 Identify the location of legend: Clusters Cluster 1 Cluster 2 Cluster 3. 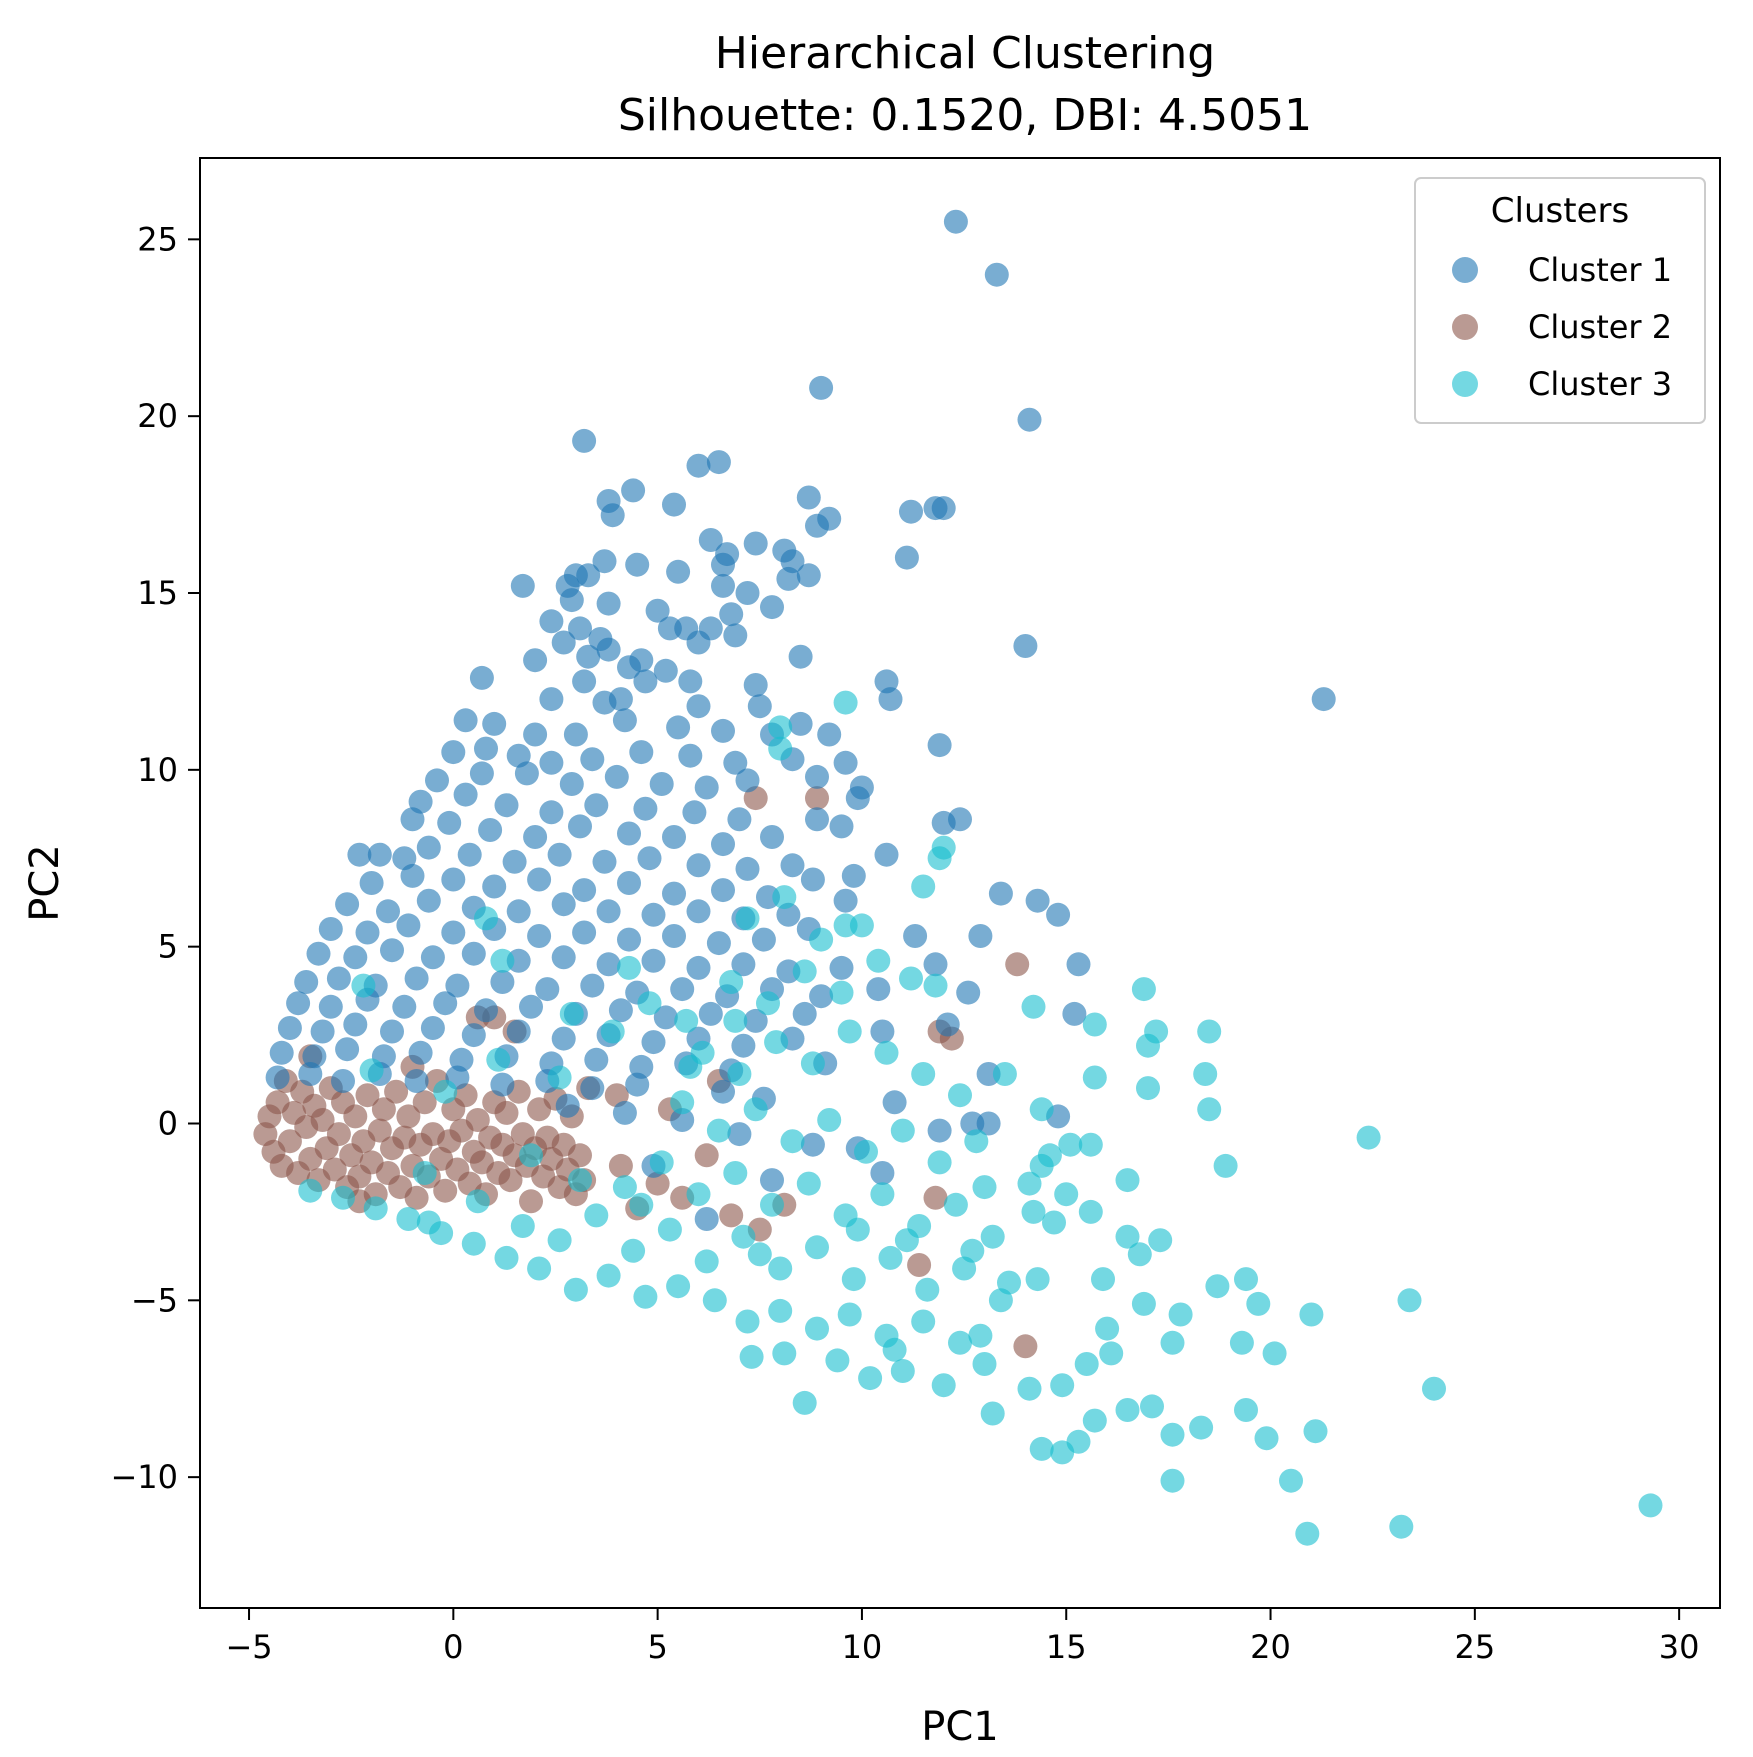
(1560, 300).